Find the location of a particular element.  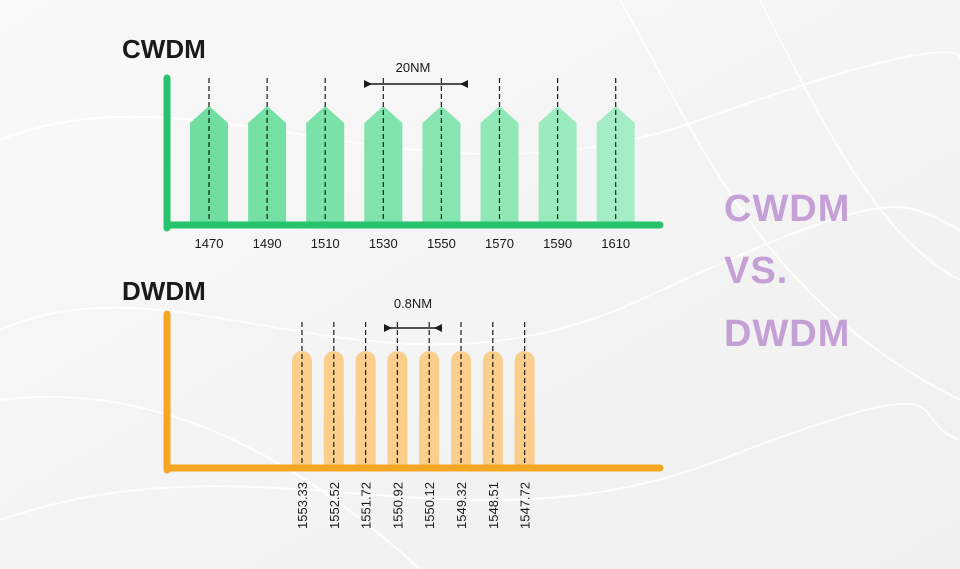

dwdm-channel-label: 1550.92 is located at coordinates (397, 505).